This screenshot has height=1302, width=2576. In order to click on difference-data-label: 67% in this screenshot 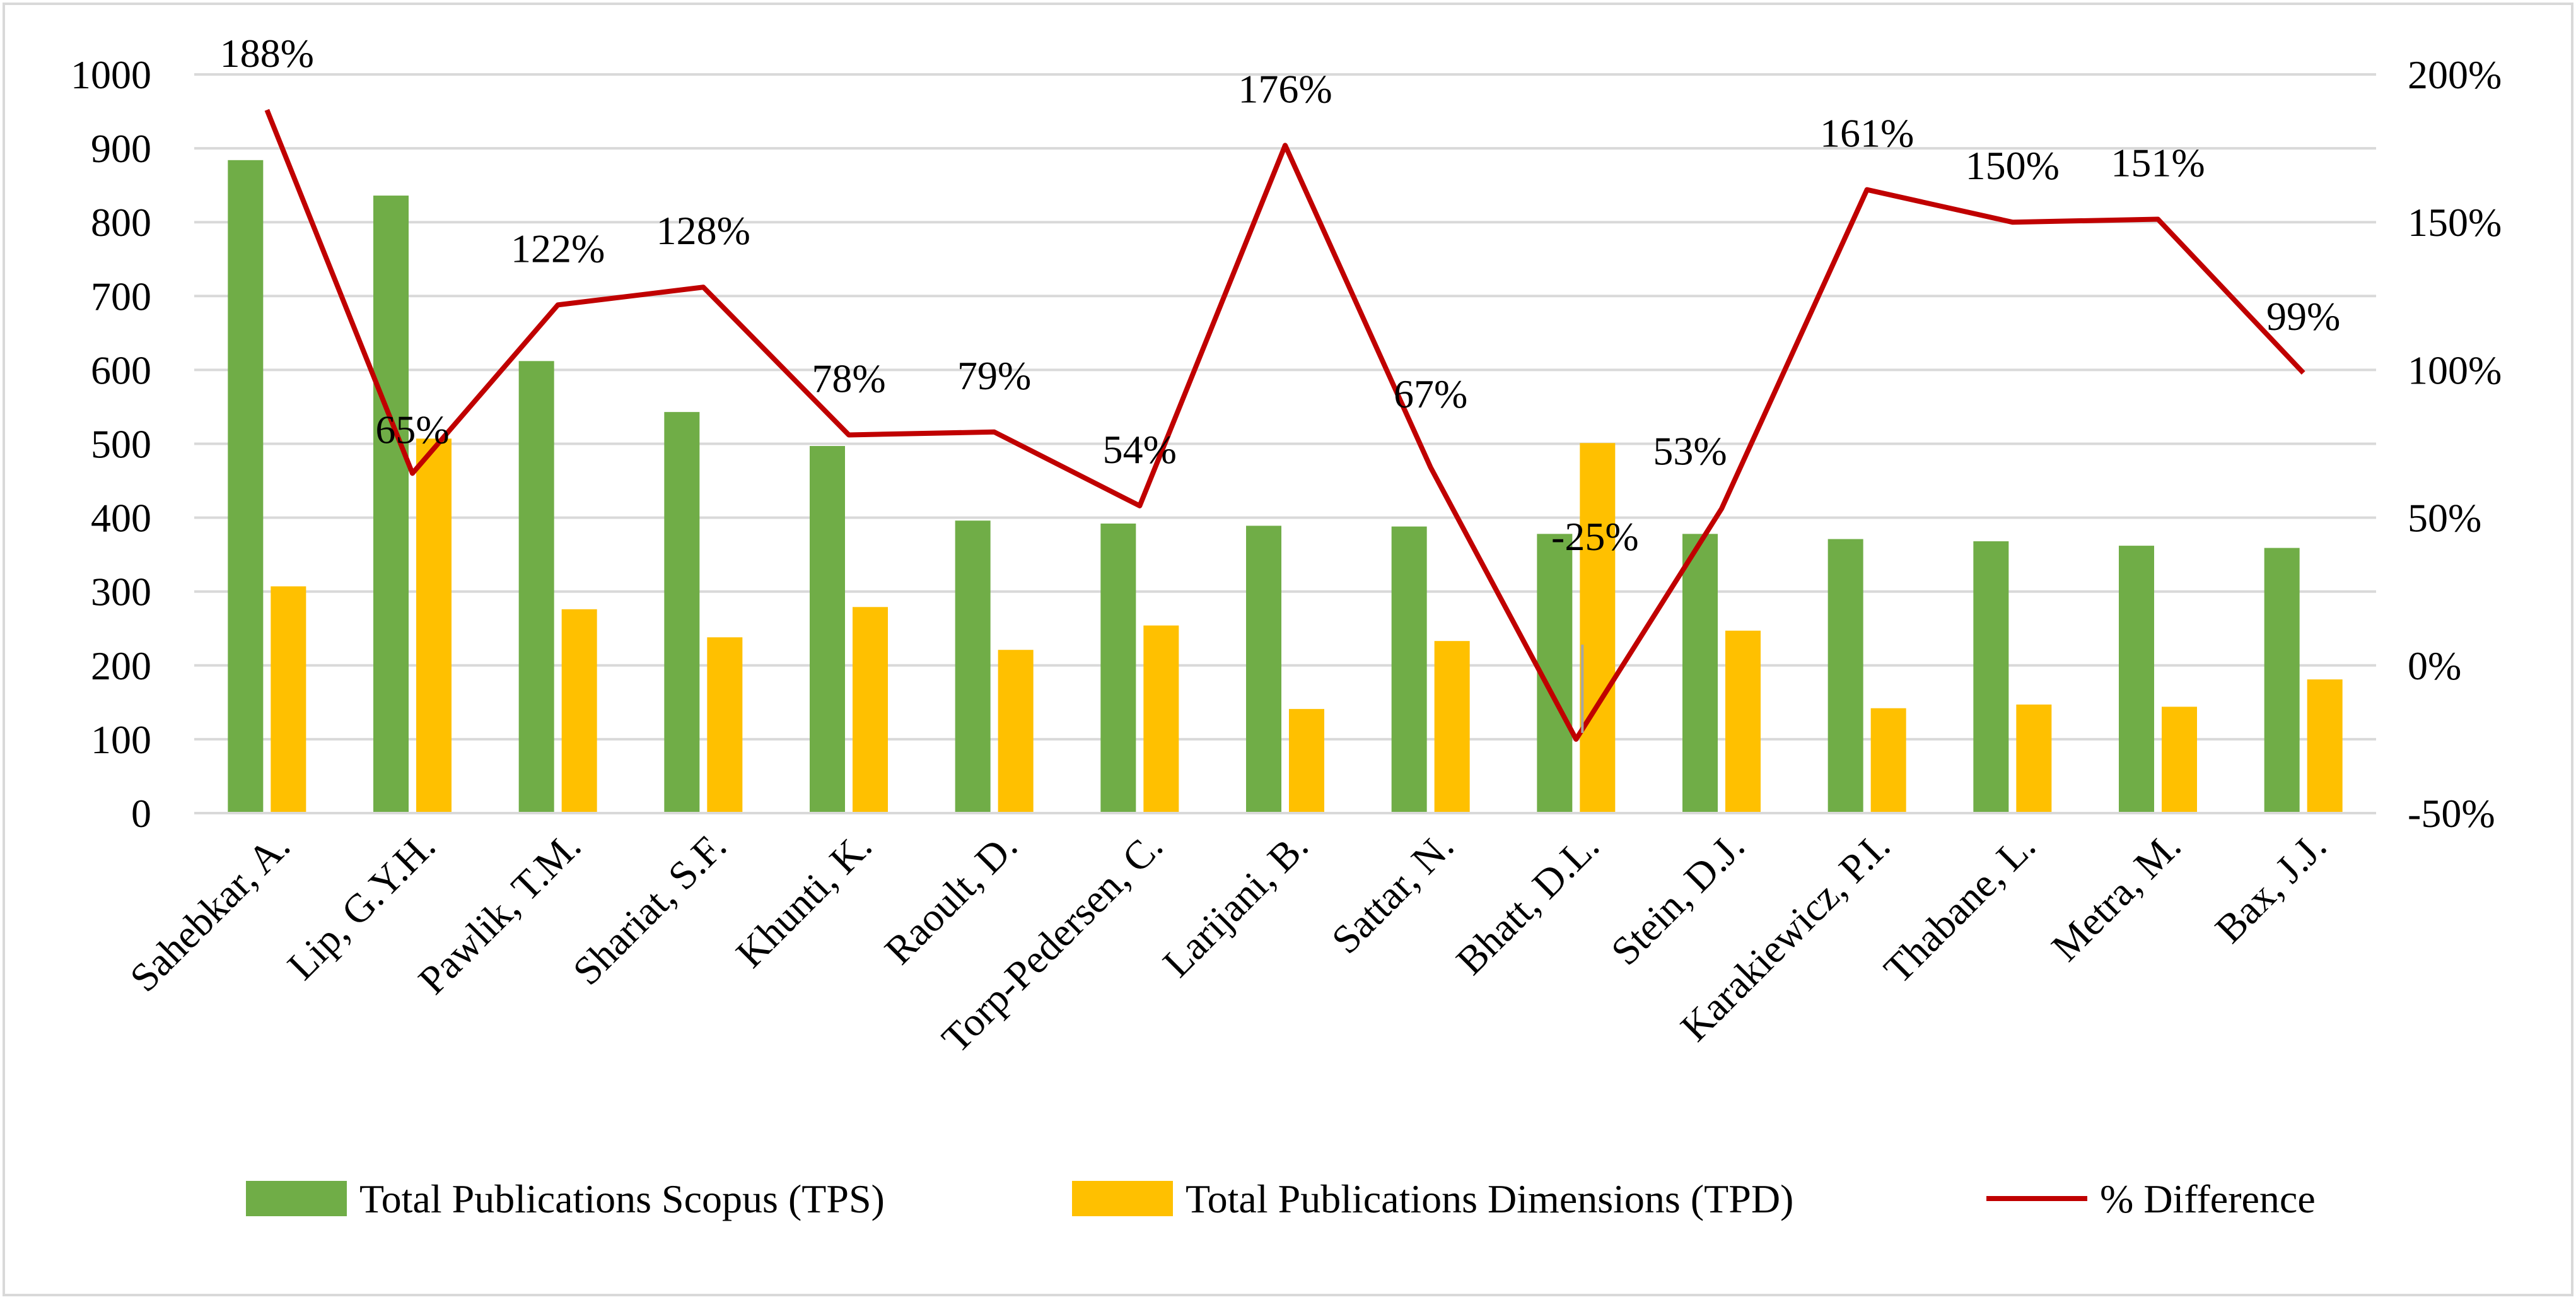, I will do `click(1431, 394)`.